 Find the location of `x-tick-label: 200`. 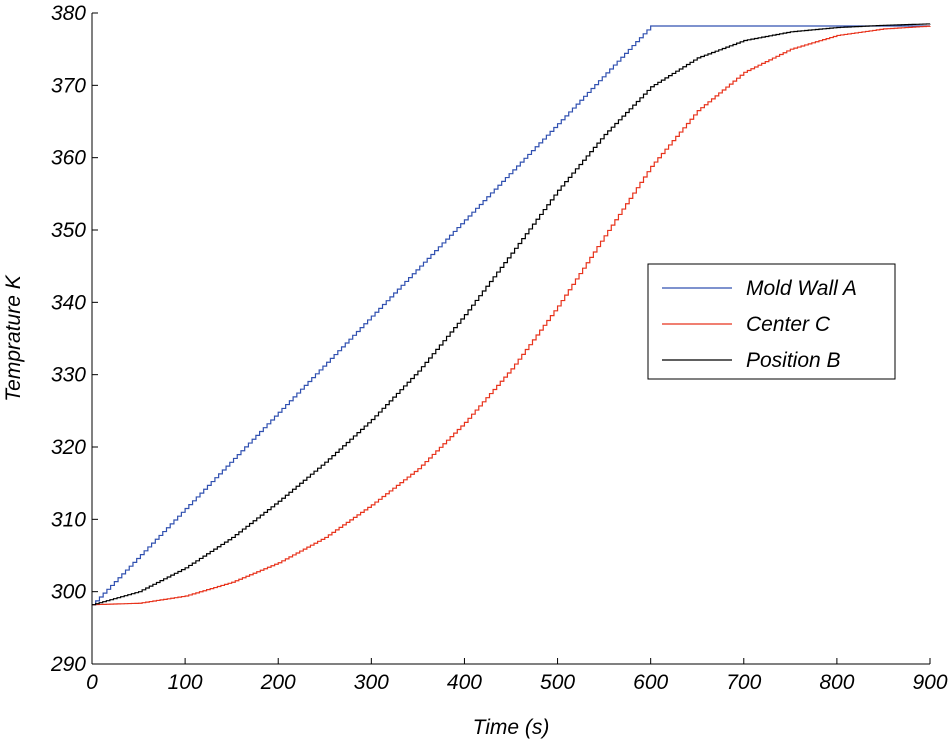

x-tick-label: 200 is located at coordinates (278, 682).